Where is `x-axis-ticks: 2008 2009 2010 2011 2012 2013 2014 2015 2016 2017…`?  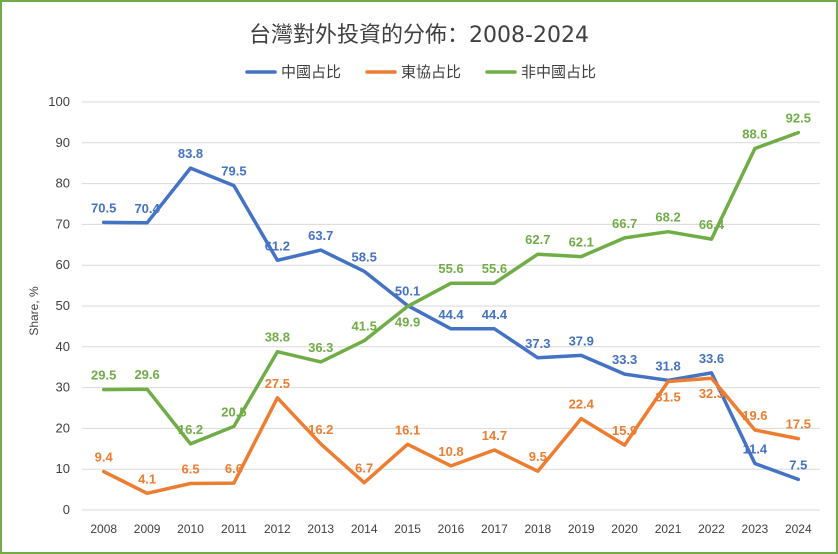
x-axis-ticks: 2008 2009 2010 2011 2012 2013 2014 2015 2016 2017… is located at coordinates (451, 529).